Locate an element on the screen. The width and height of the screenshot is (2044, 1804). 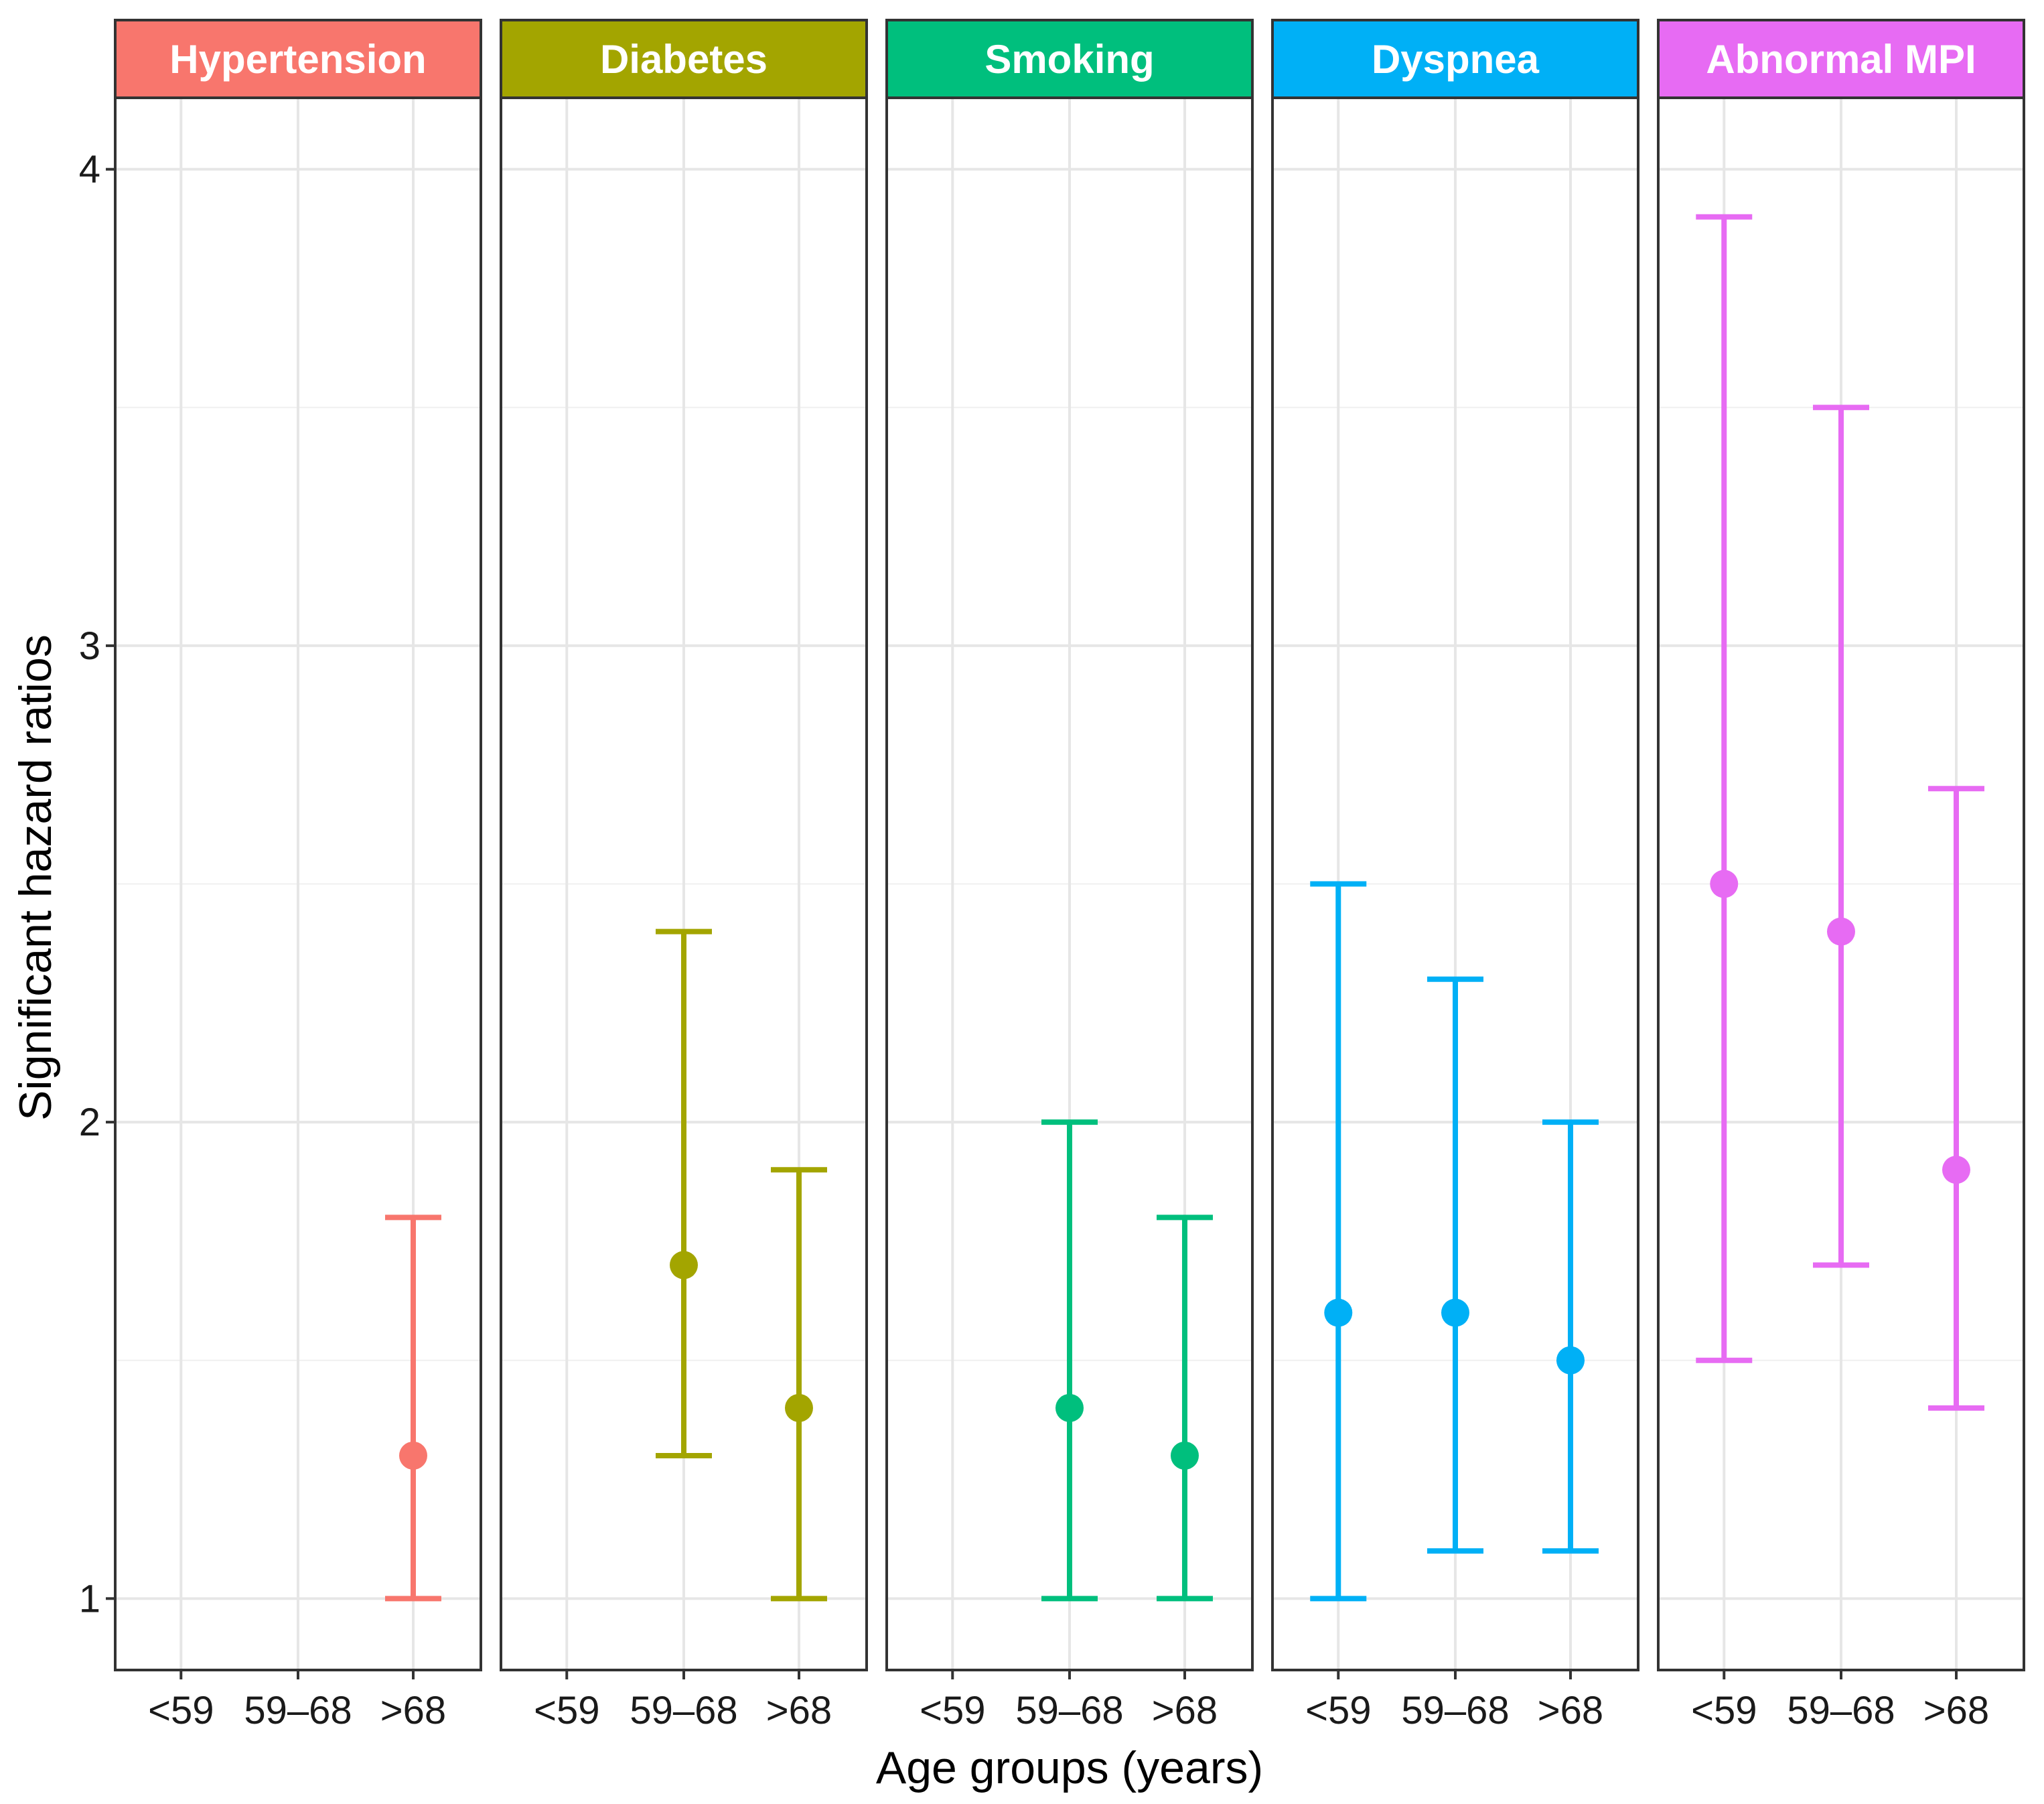
facet-title-hypertension: Hypertension is located at coordinates (297, 59).